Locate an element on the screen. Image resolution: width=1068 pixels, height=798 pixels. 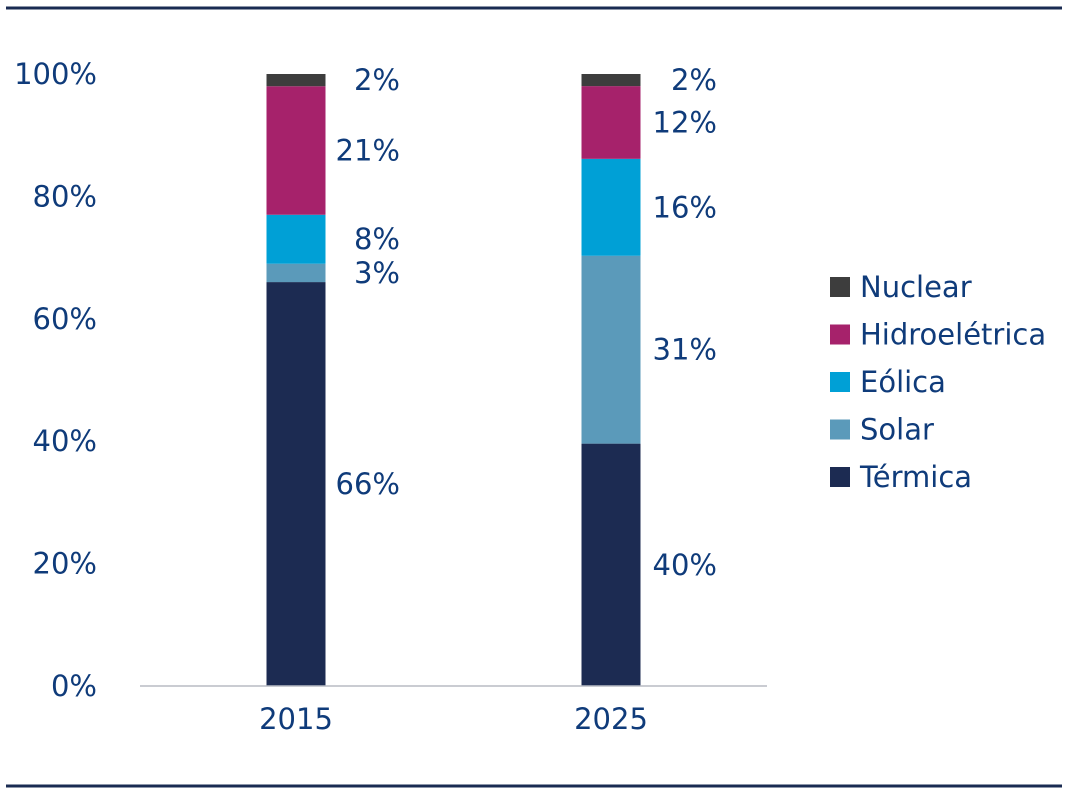
y-tick-label: 20% is located at coordinates (65, 564).